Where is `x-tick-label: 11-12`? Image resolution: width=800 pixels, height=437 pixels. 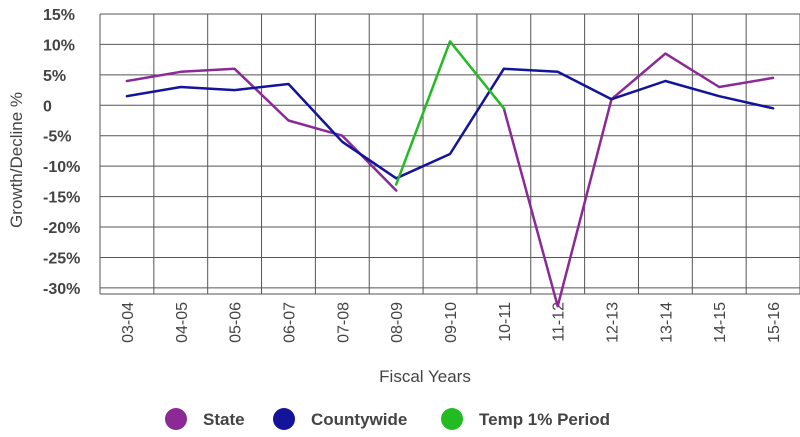 x-tick-label: 11-12 is located at coordinates (559, 322).